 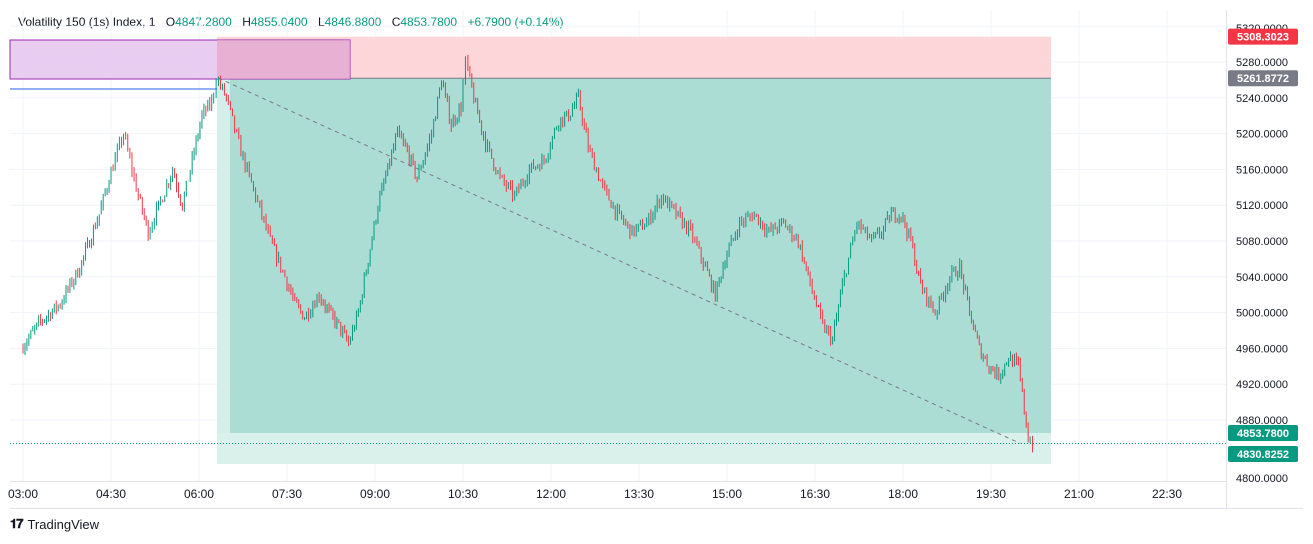 I want to click on price-tick: 5280.0000, so click(x=1262, y=63).